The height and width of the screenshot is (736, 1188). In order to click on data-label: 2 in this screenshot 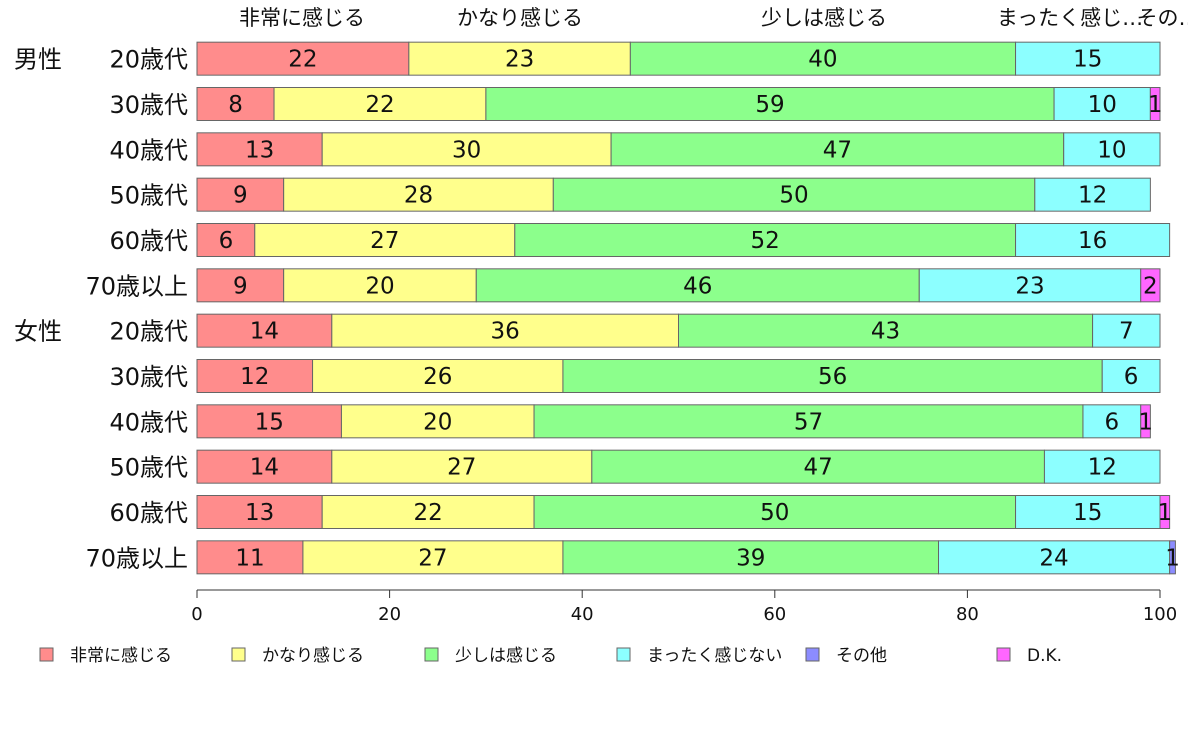, I will do `click(1150, 286)`.